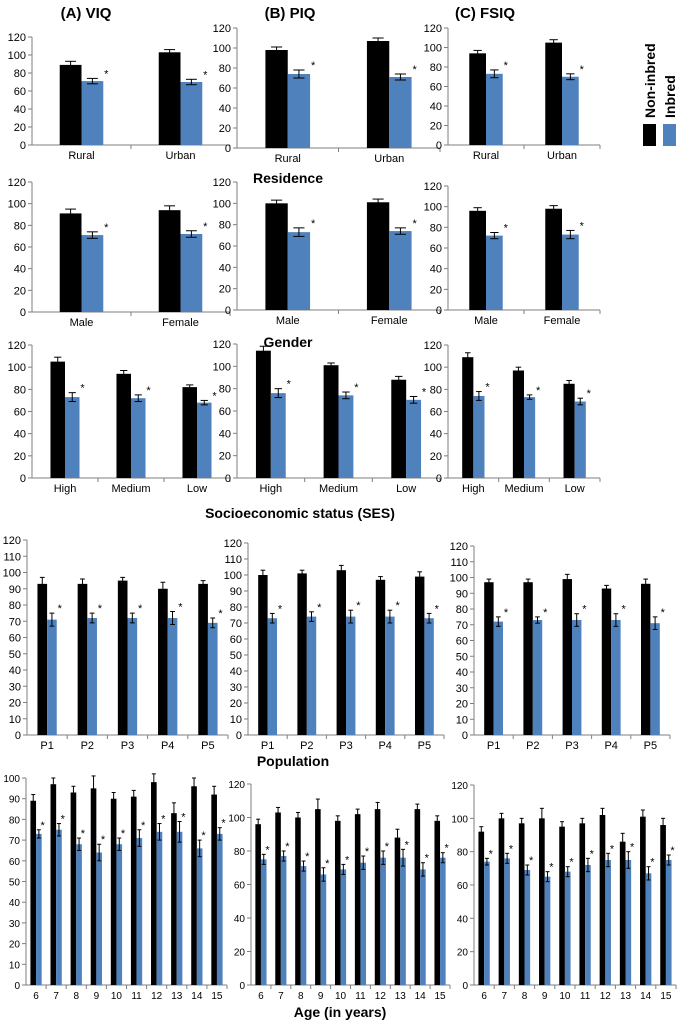 Image resolution: width=680 pixels, height=1024 pixels. I want to click on x-tick-label: P2, so click(87, 746).